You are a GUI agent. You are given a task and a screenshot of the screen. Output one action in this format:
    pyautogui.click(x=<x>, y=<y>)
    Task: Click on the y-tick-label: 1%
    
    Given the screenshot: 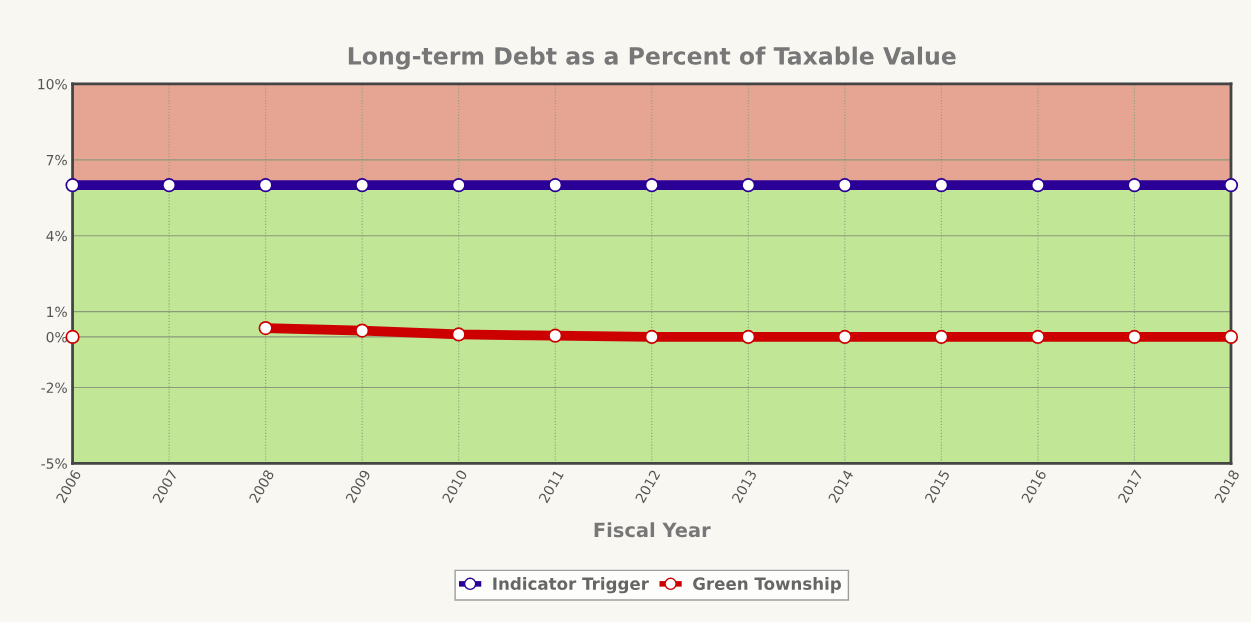 What is the action you would take?
    pyautogui.click(x=57, y=312)
    